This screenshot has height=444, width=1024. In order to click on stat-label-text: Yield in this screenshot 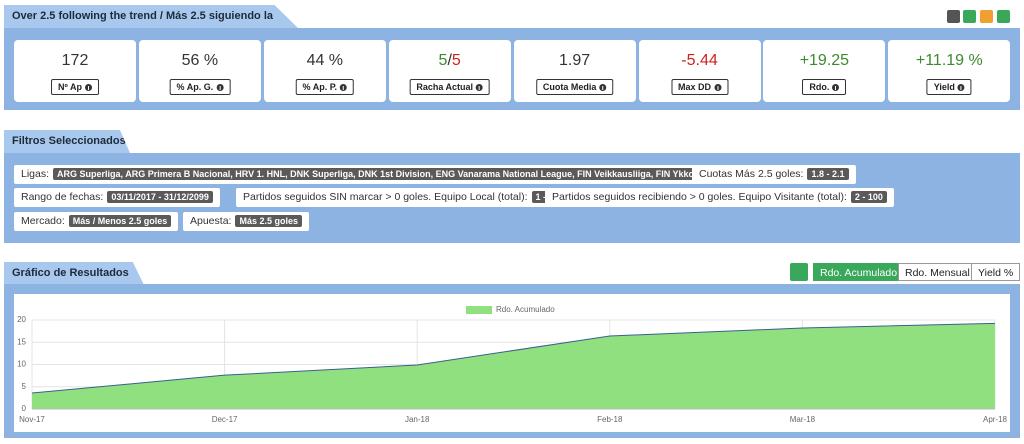, I will do `click(944, 87)`.